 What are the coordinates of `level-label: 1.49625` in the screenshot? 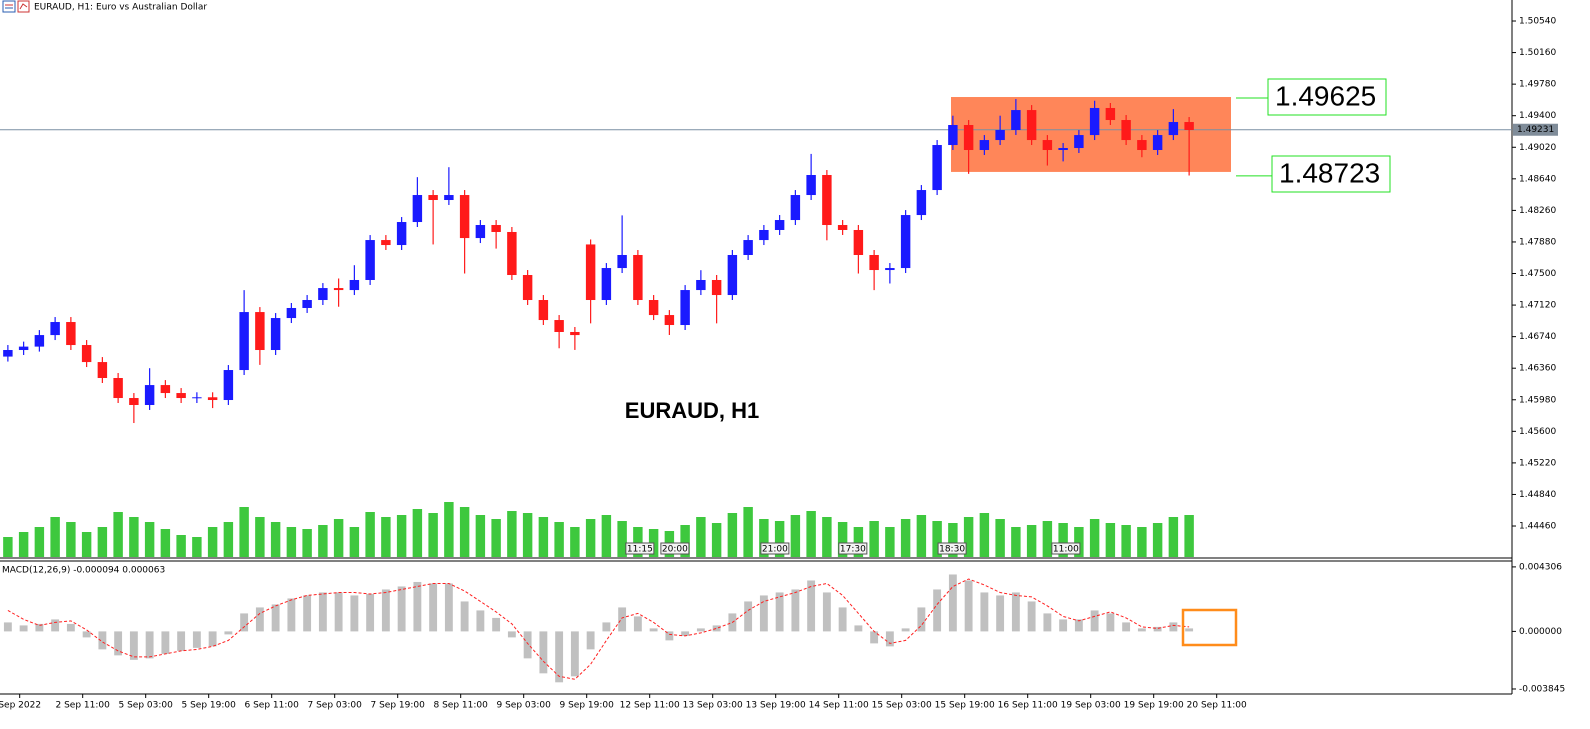 It's located at (1325, 95).